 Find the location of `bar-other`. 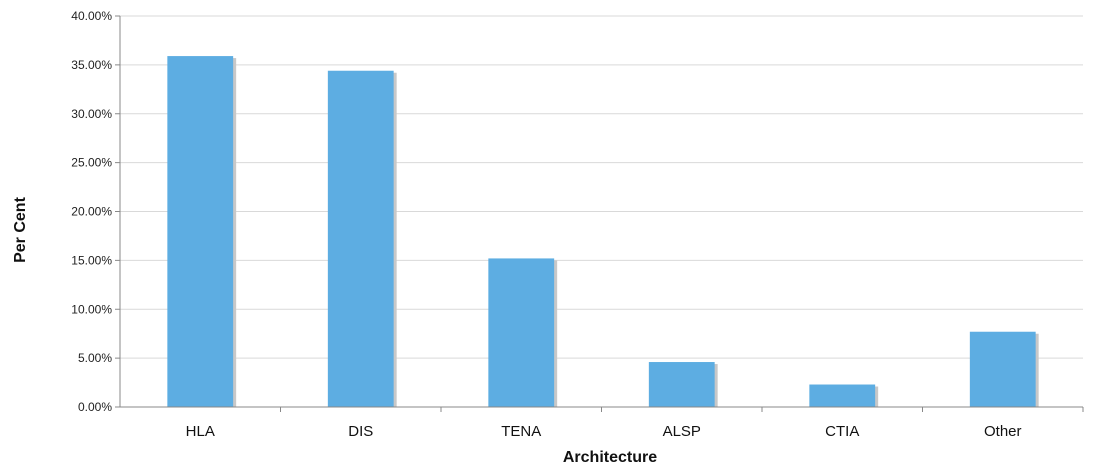

bar-other is located at coordinates (1002, 369).